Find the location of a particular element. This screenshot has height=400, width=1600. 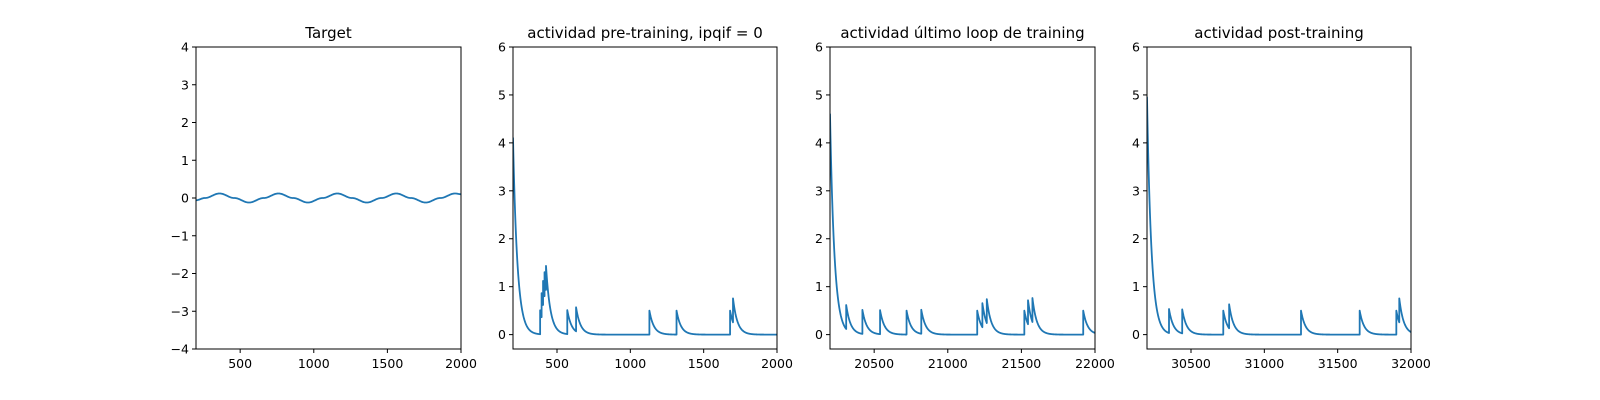

y-tick-label: −2 is located at coordinates (180, 273).